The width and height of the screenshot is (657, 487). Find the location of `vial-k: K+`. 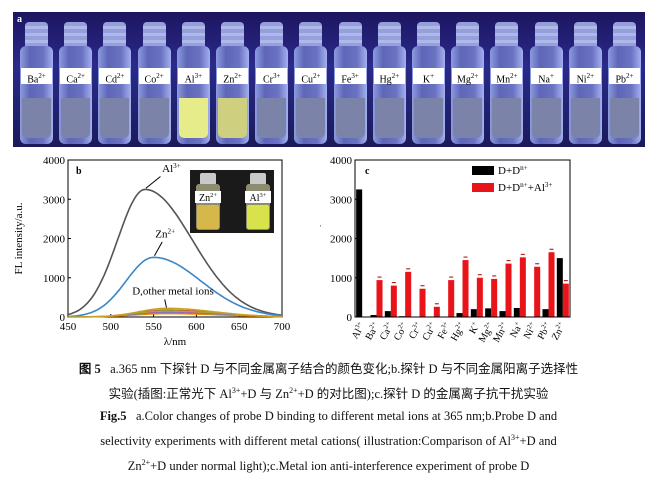

vial-k: K+ is located at coordinates (428, 83).